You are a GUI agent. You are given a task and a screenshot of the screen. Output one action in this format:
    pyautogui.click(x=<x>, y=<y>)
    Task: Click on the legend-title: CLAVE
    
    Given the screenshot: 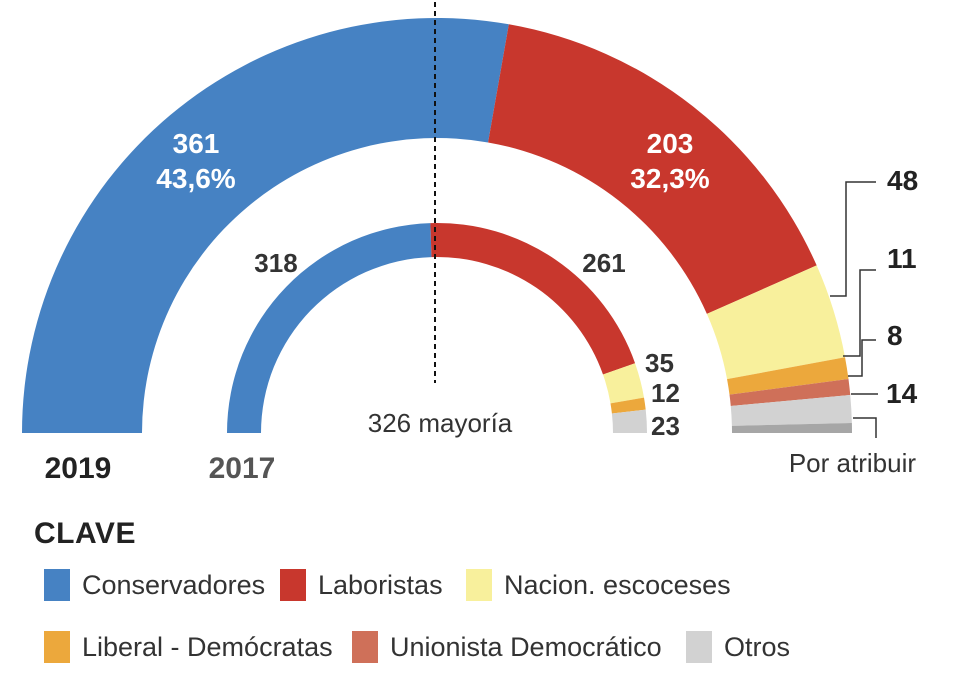 What is the action you would take?
    pyautogui.click(x=85, y=533)
    